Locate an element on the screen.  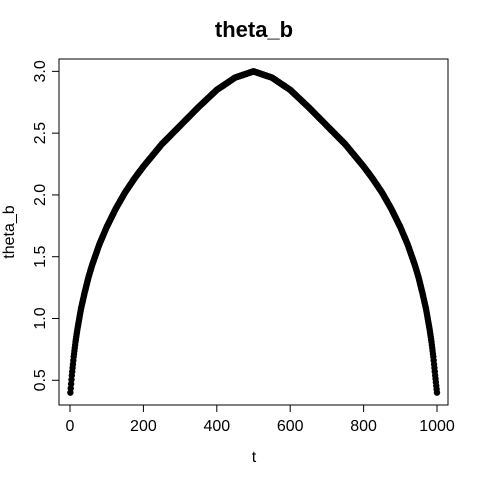
x-tick-label: 200 is located at coordinates (143, 426).